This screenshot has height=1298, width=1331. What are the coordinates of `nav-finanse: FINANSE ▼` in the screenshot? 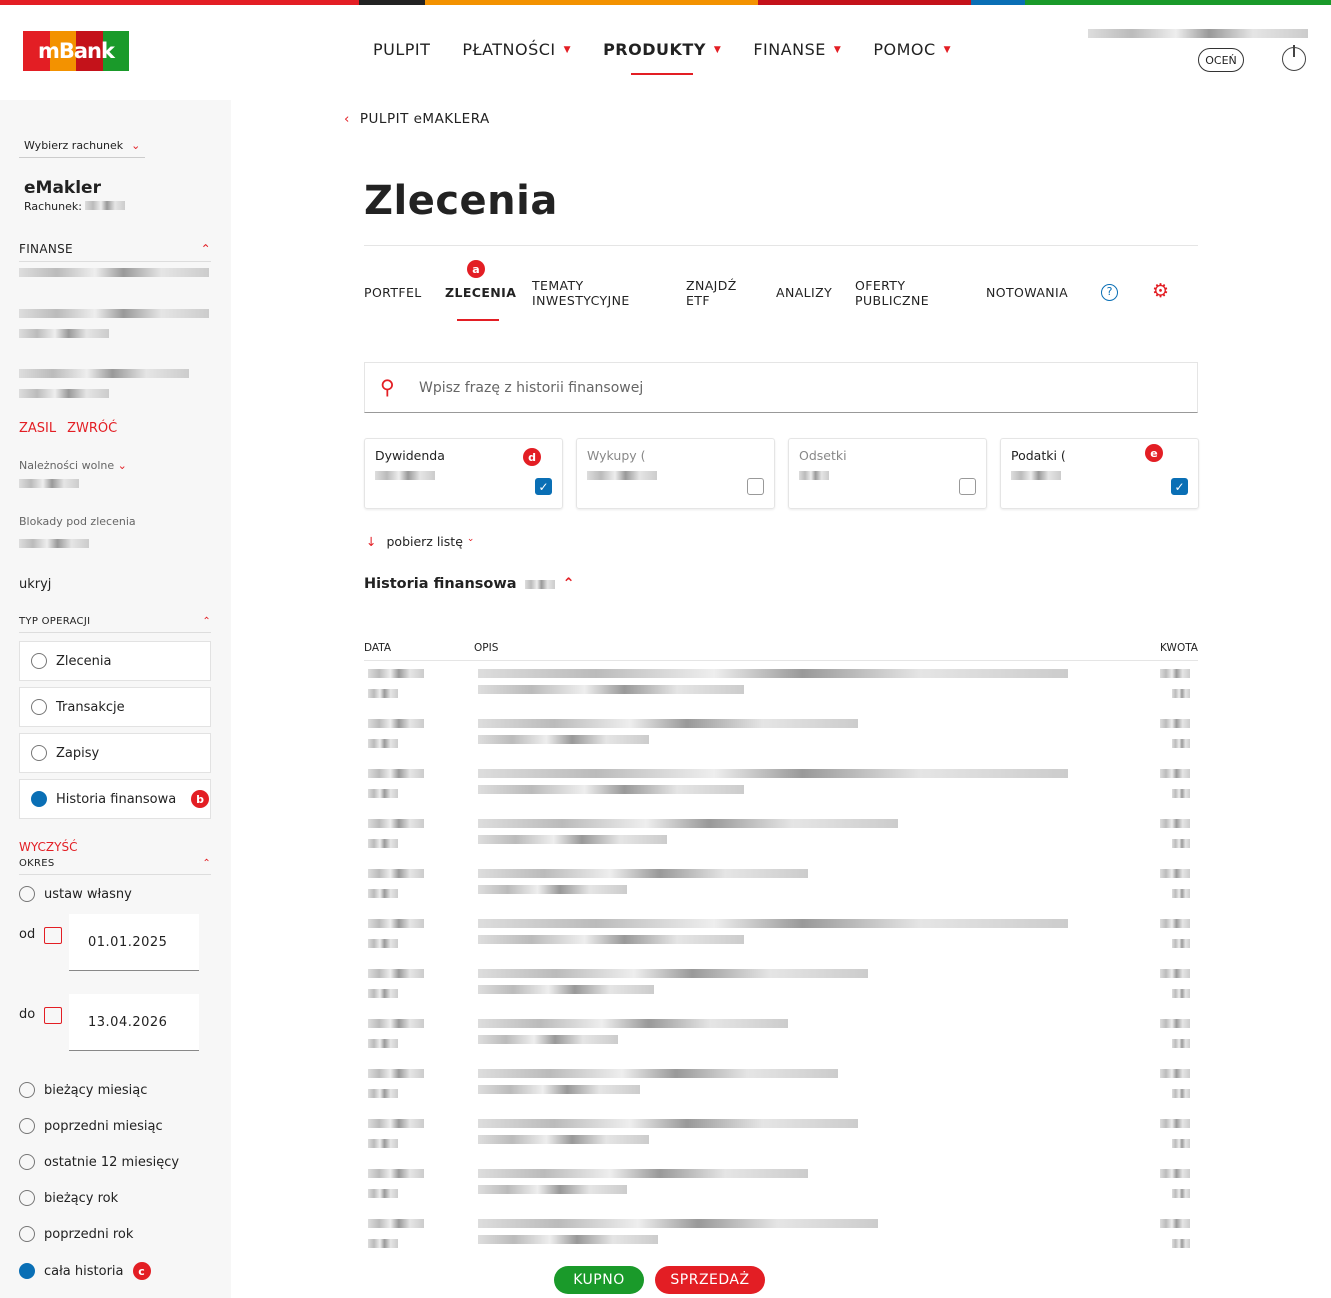 It's located at (797, 49).